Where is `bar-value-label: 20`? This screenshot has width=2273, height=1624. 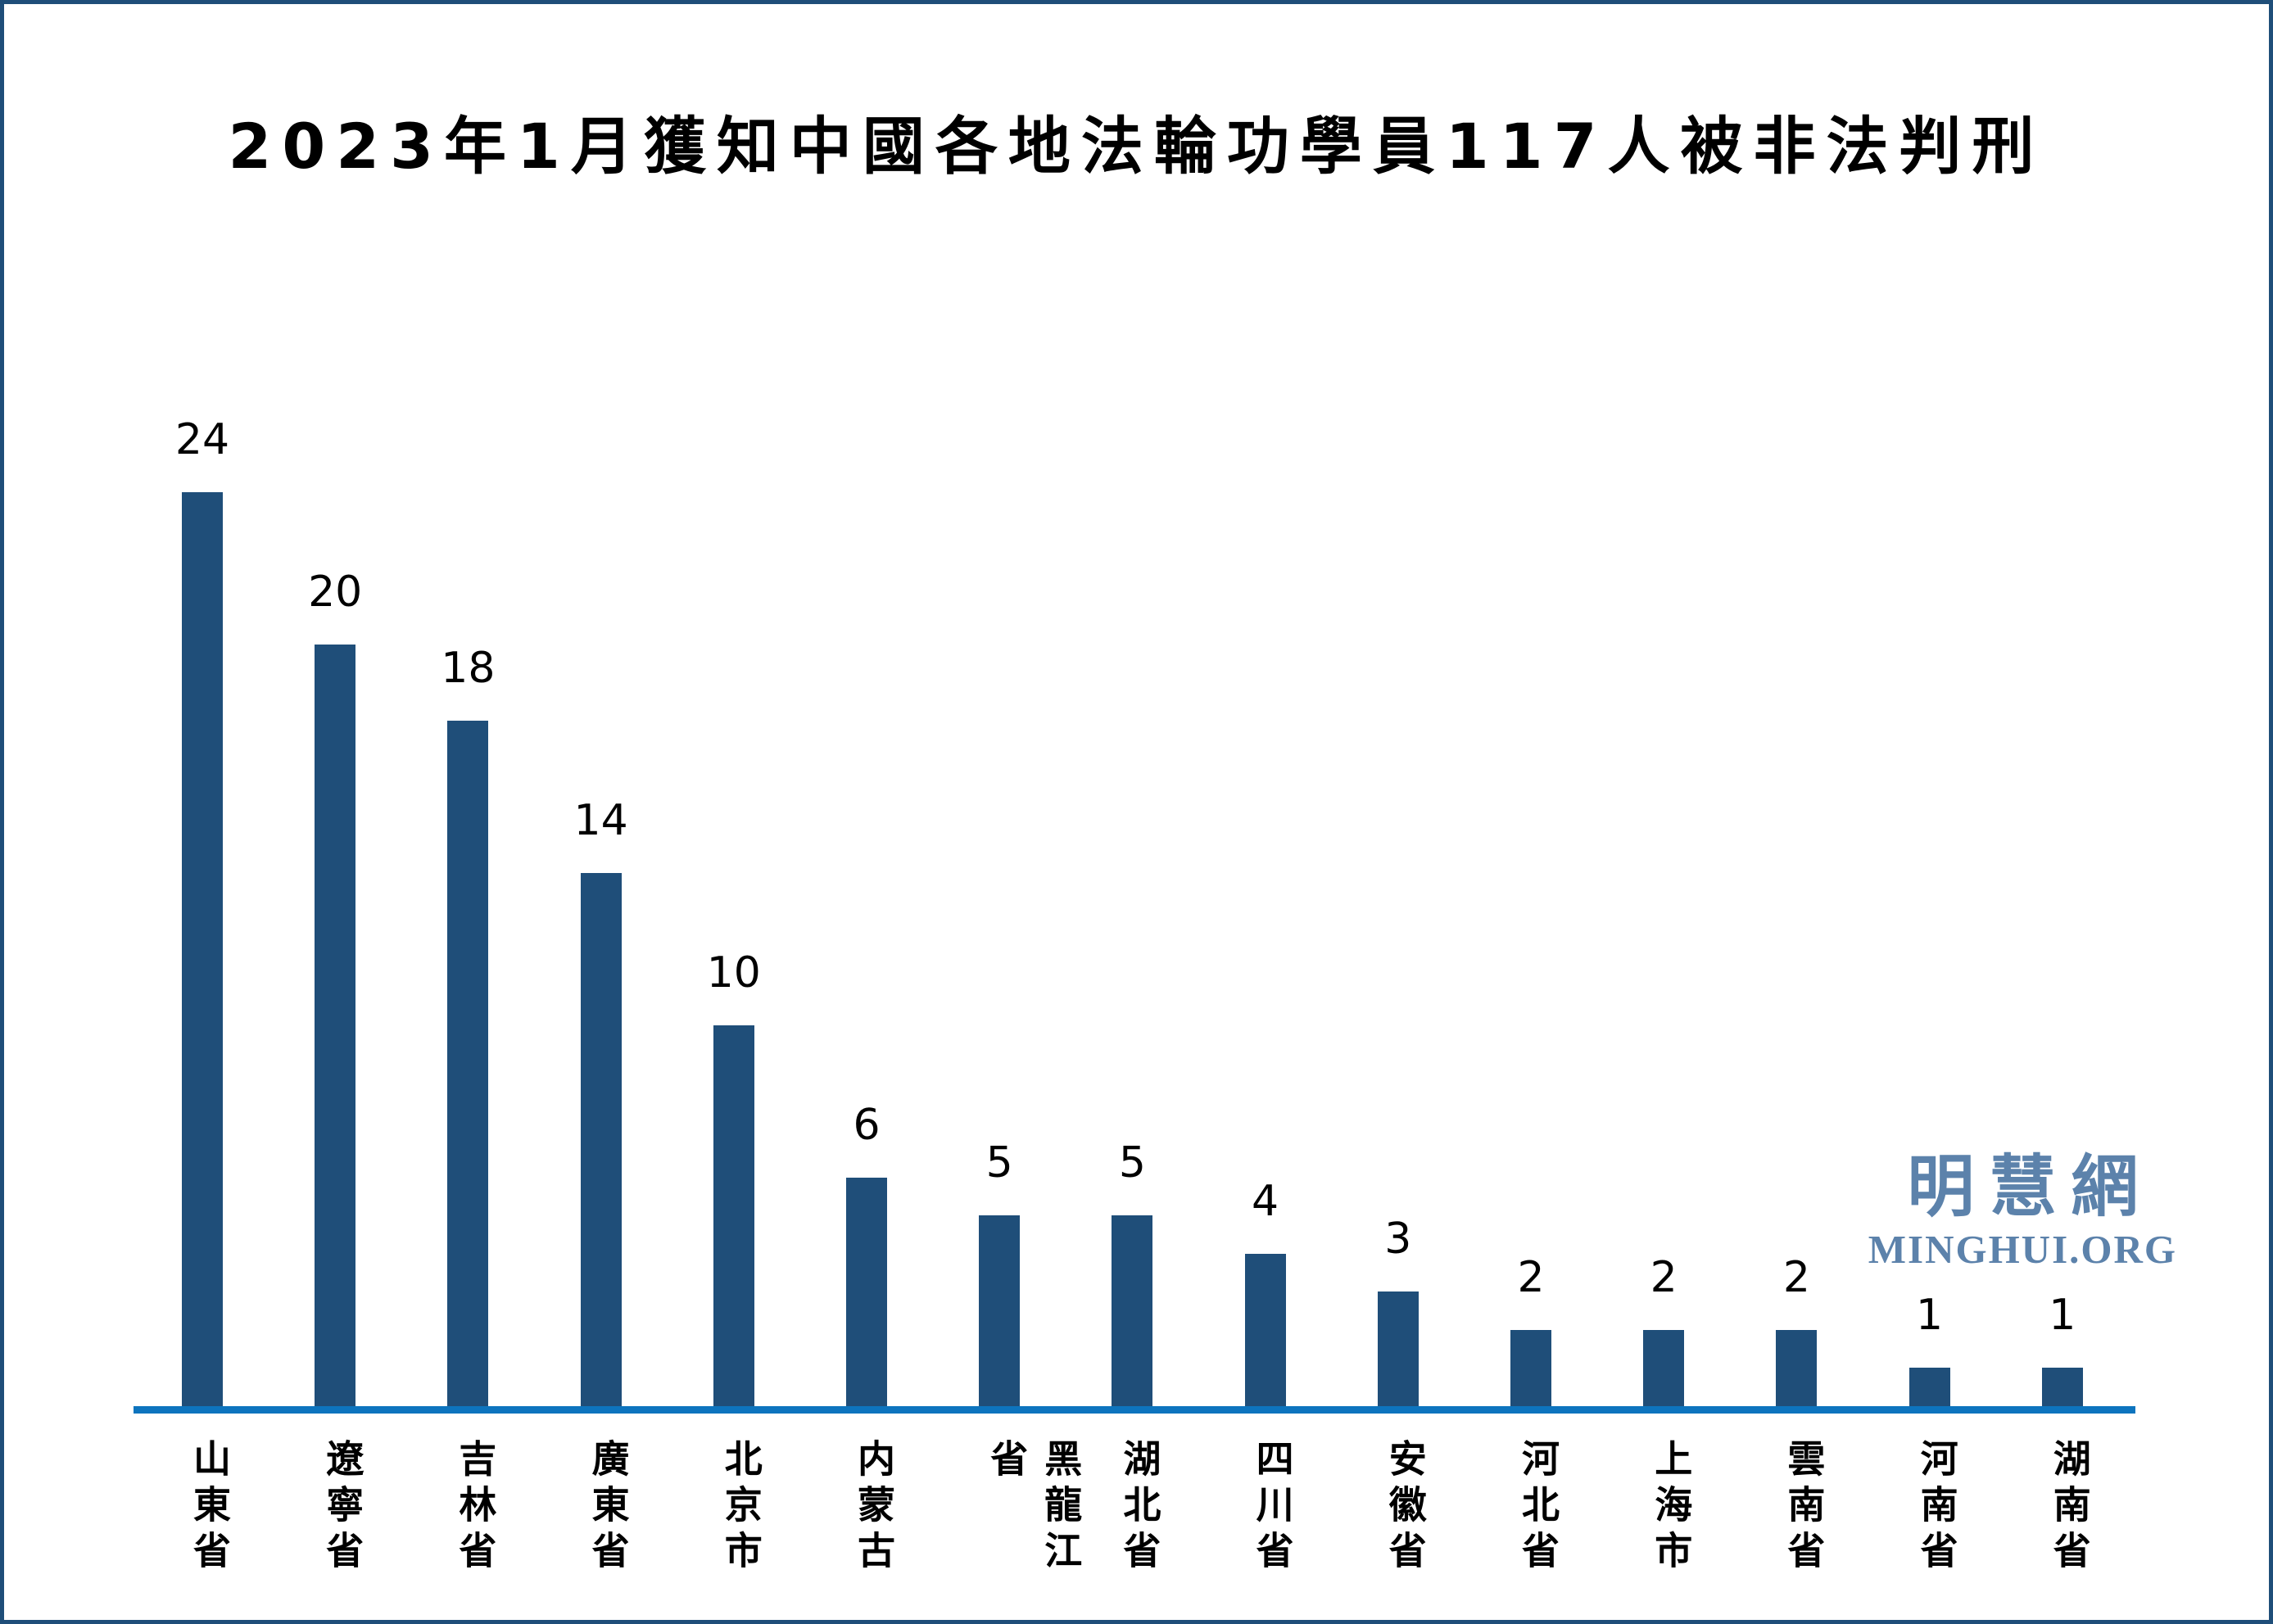
bar-value-label: 20 is located at coordinates (335, 592).